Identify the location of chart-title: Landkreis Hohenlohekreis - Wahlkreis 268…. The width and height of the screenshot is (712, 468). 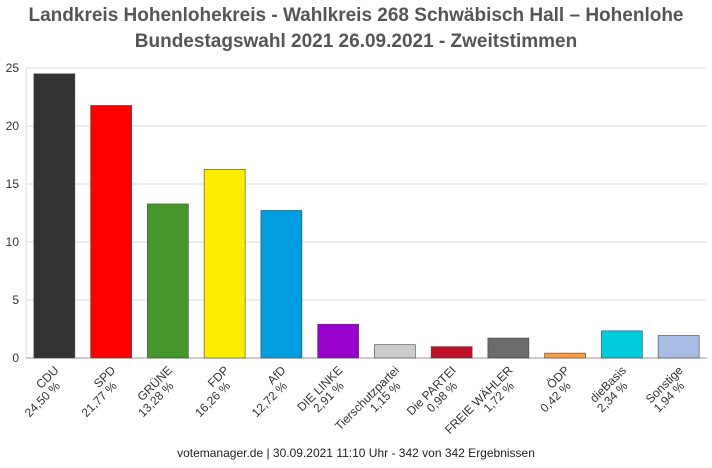
(356, 15).